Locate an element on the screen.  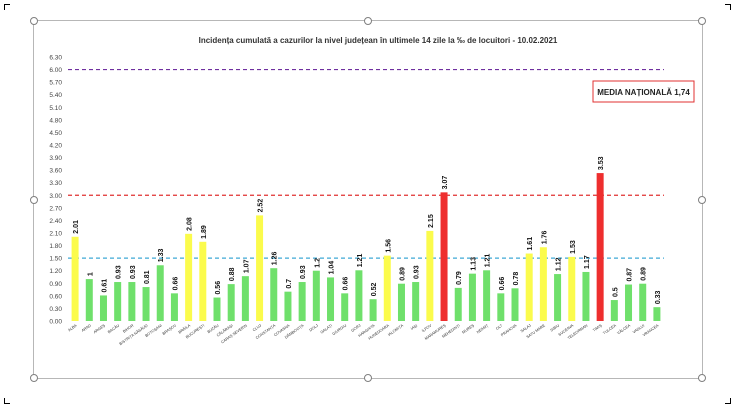
bar-teleorman is located at coordinates (586, 296).